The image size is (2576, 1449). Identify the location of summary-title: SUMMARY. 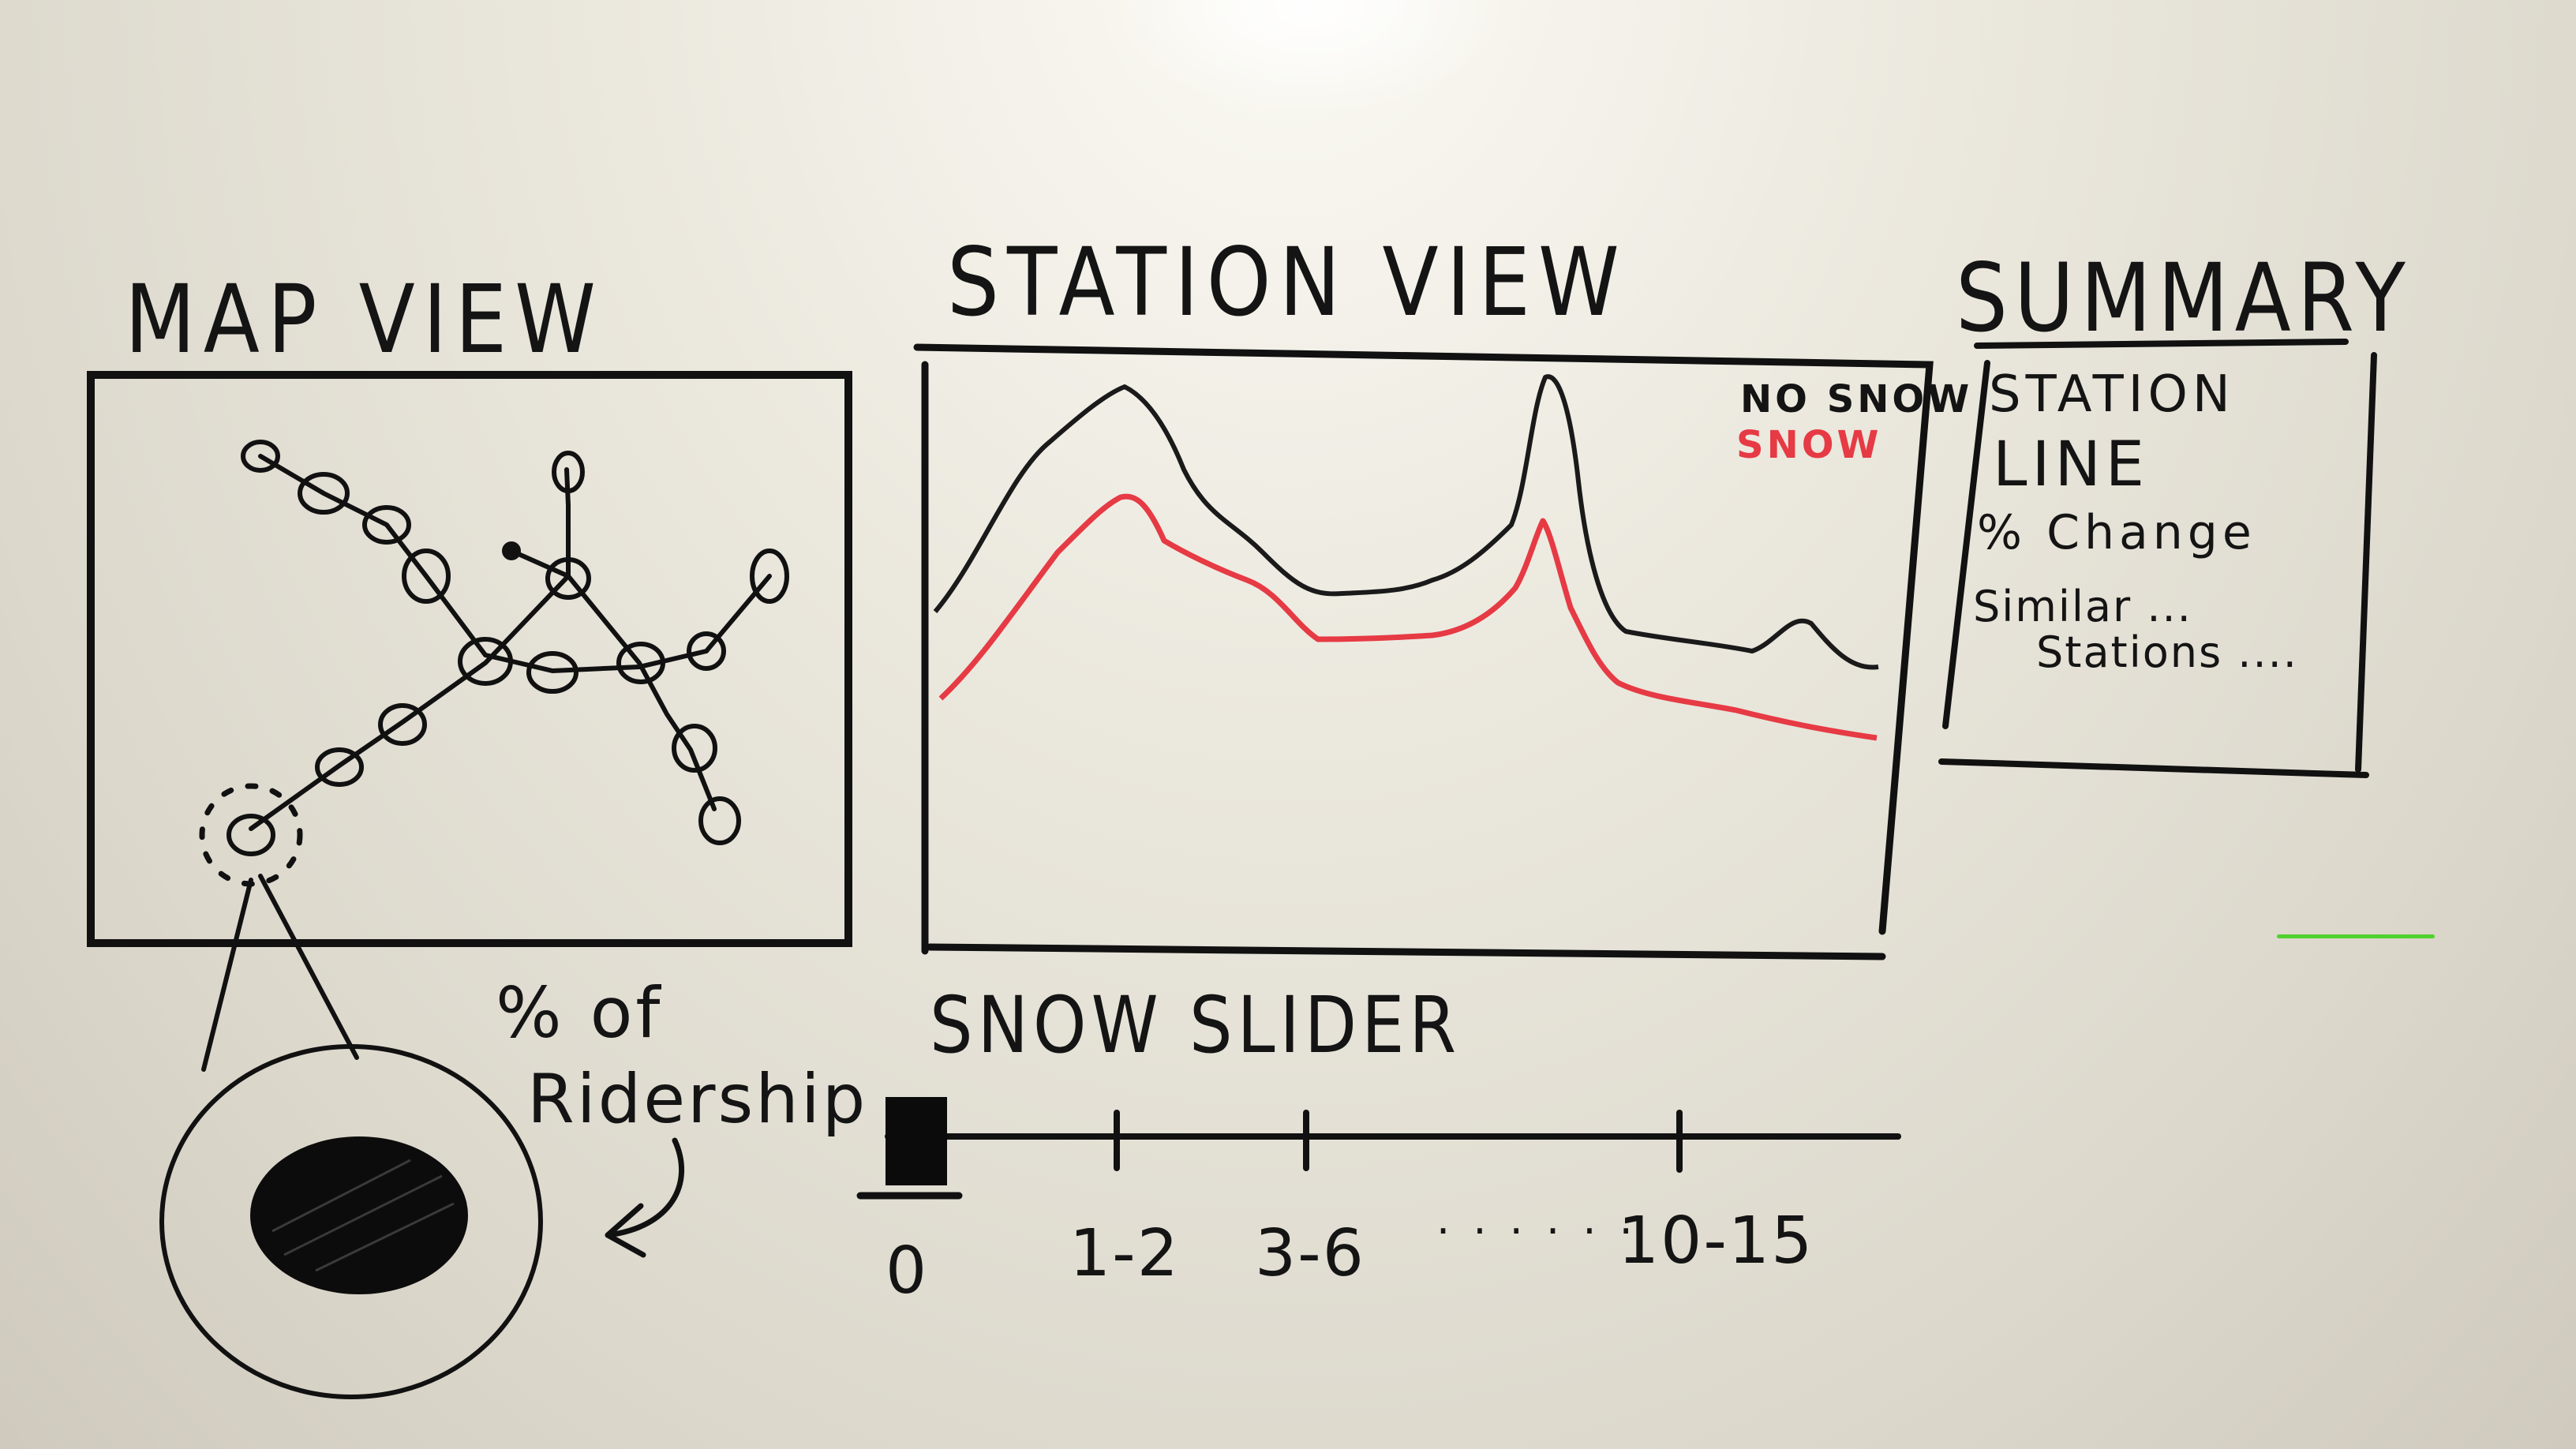
(2184, 298).